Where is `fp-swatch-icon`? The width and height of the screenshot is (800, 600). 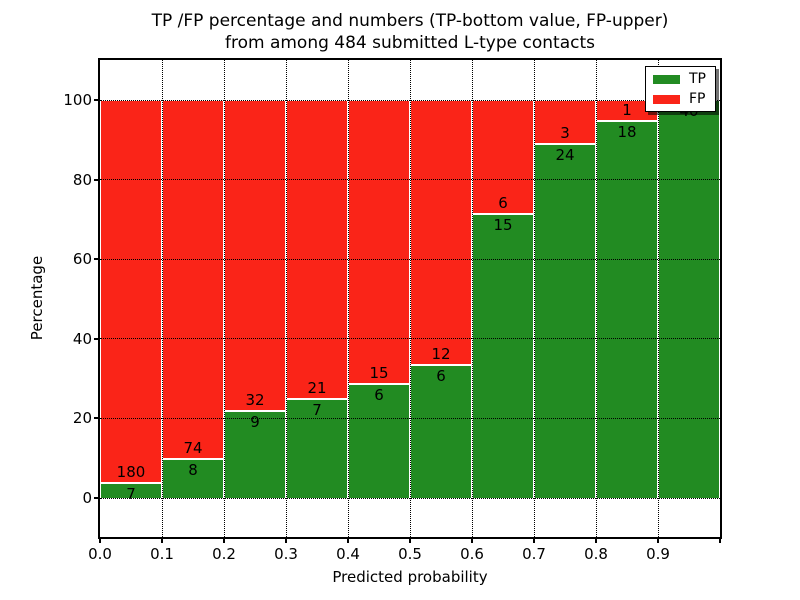 fp-swatch-icon is located at coordinates (666, 99).